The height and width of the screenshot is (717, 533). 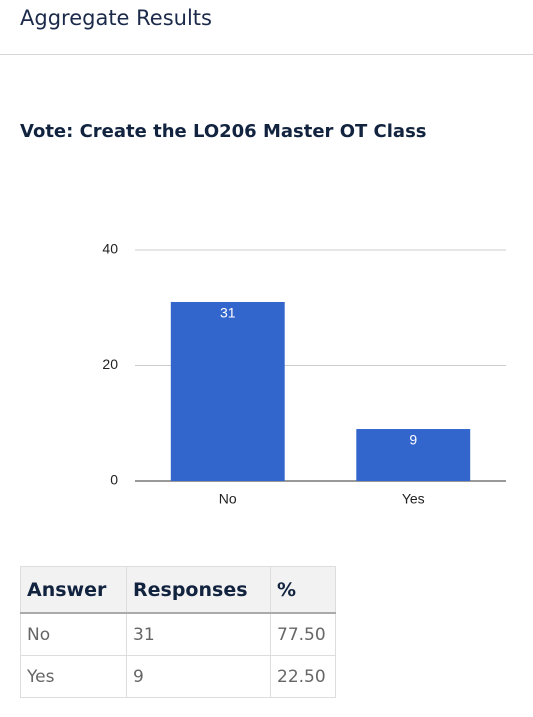 What do you see at coordinates (303, 676) in the screenshot?
I see `cell: 22.50` at bounding box center [303, 676].